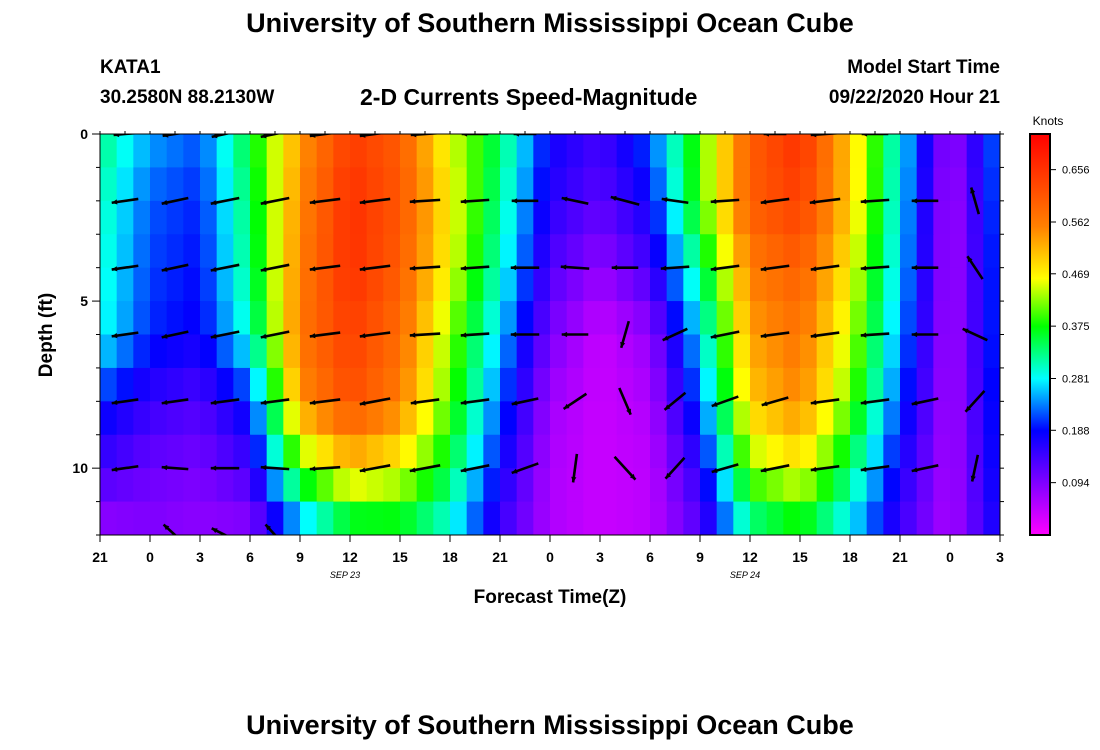 The height and width of the screenshot is (750, 1100). What do you see at coordinates (84, 301) in the screenshot?
I see `y-tick-label: 5` at bounding box center [84, 301].